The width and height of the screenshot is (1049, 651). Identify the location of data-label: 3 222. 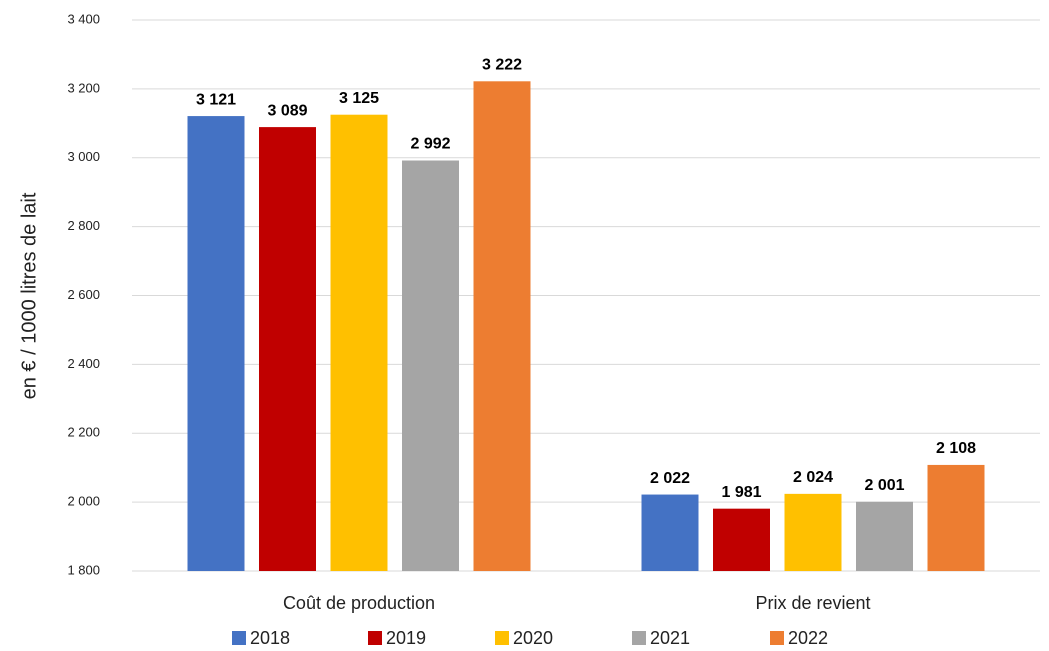
(502, 65).